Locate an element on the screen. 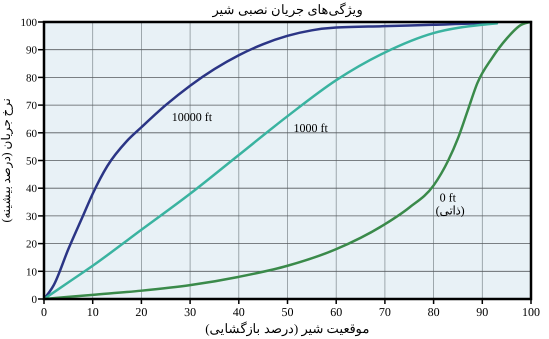 Image resolution: width=549 pixels, height=339 pixels. x-tick-label: 10 is located at coordinates (92, 312).